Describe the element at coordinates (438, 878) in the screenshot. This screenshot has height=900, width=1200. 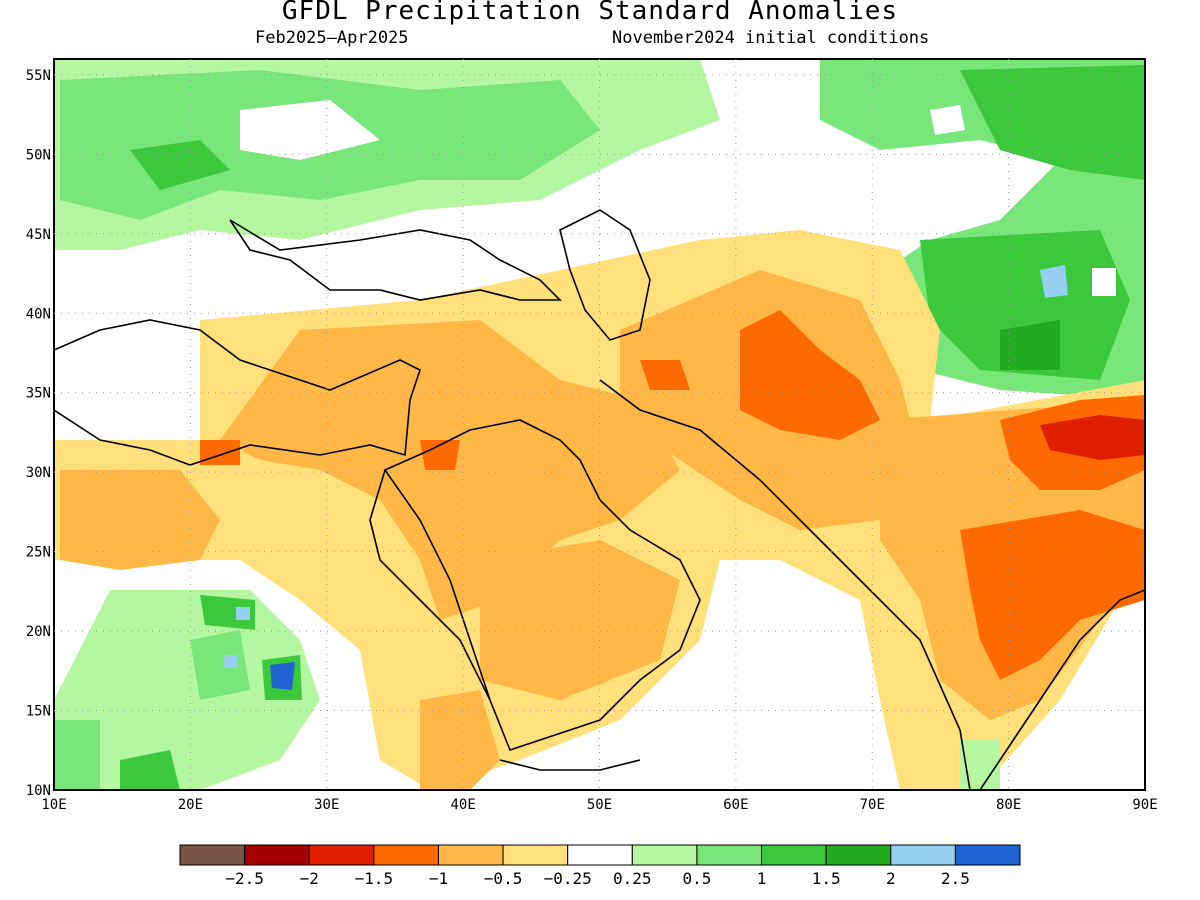
I see `color-bar-label: −1` at that location.